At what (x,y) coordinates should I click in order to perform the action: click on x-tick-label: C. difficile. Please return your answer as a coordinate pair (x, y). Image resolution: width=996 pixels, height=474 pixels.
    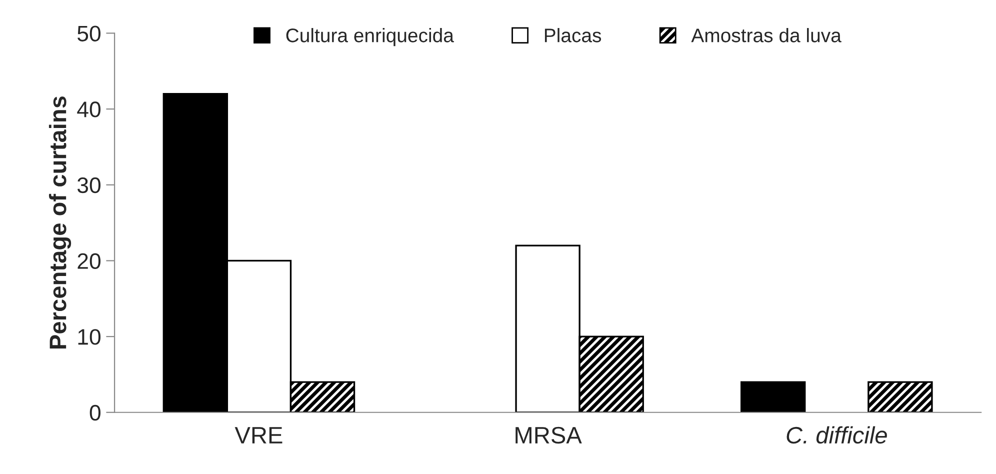
    Looking at the image, I should click on (836, 435).